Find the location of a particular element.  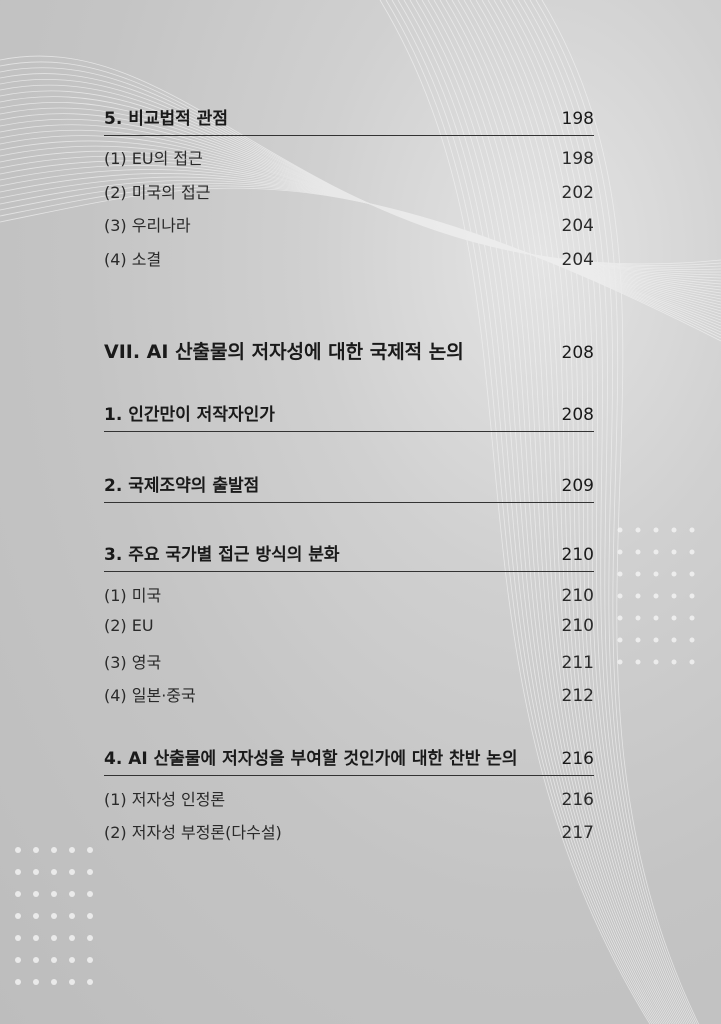

toc-title: (1) EU의 접근 is located at coordinates (153, 158).